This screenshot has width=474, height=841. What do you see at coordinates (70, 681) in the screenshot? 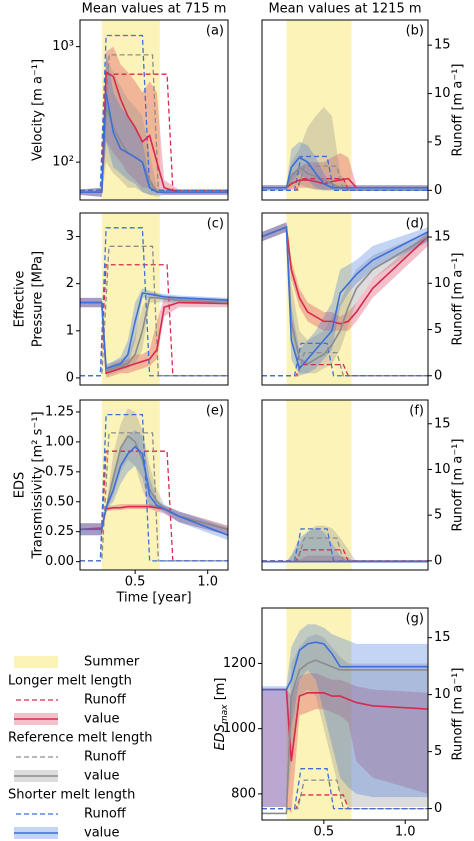
I see `legend-group-title: Longer melt length` at bounding box center [70, 681].